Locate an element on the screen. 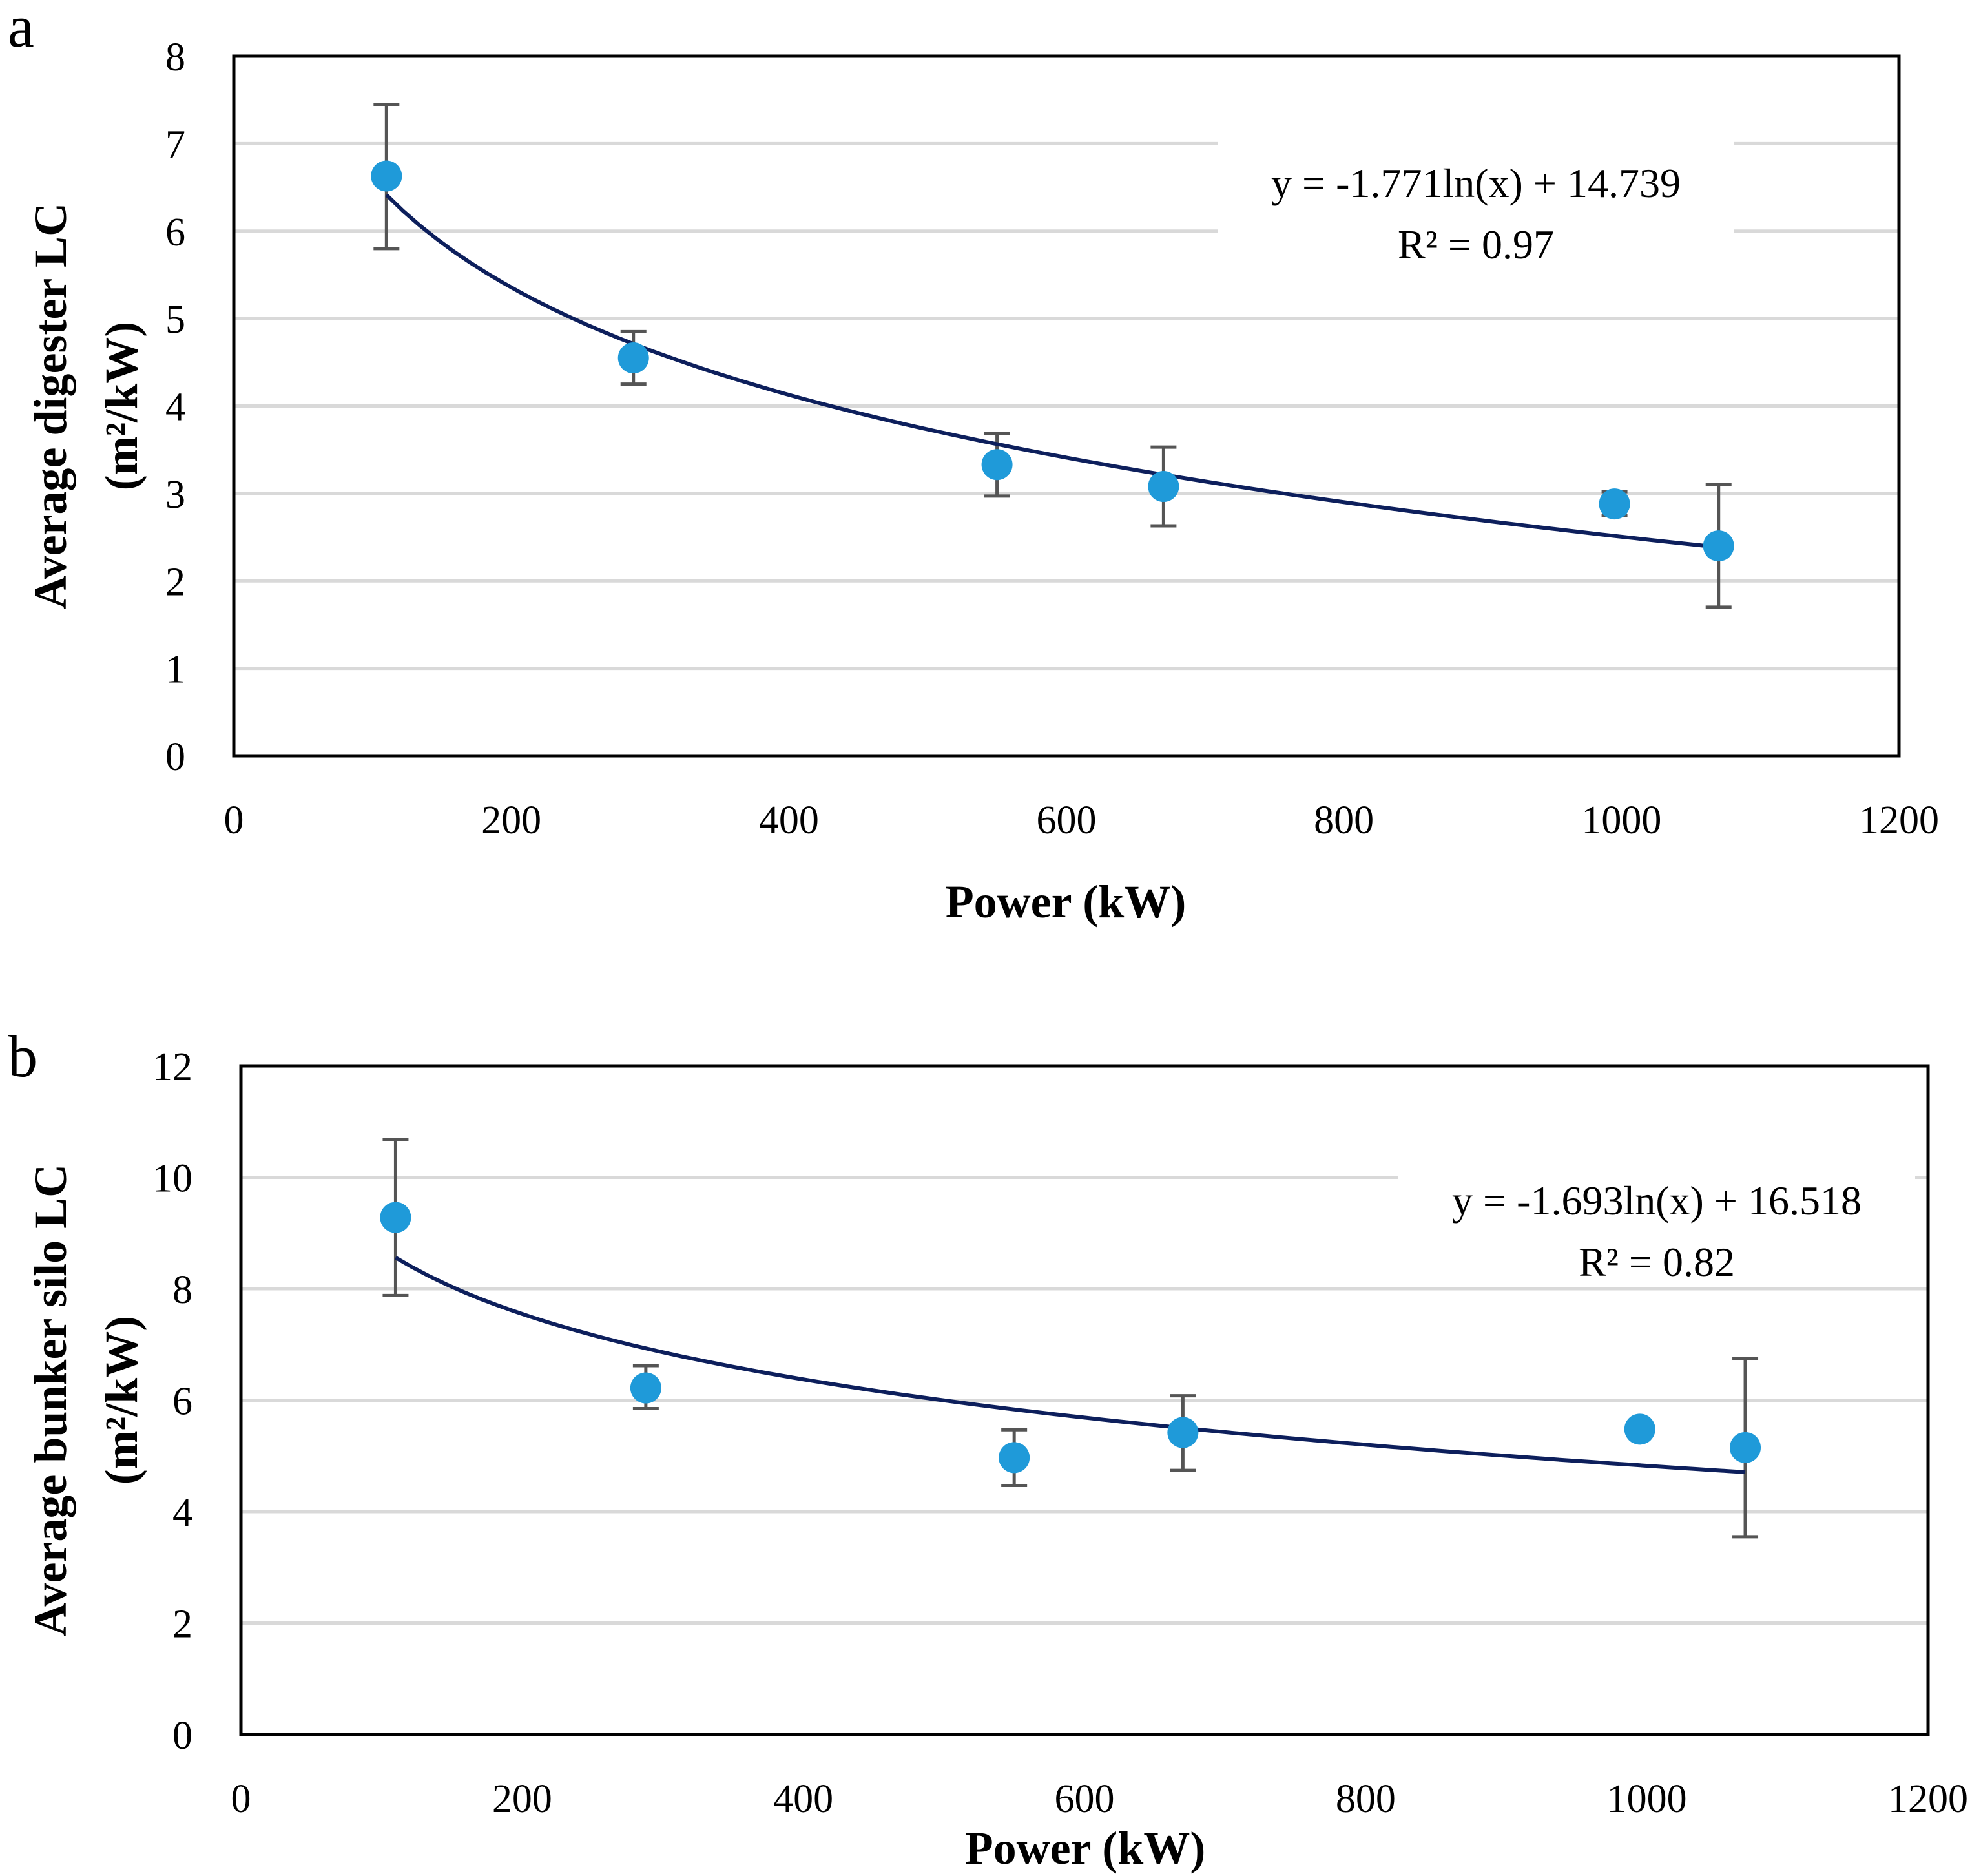 The image size is (1981, 1876). y-tick-label: 7 is located at coordinates (175, 145).